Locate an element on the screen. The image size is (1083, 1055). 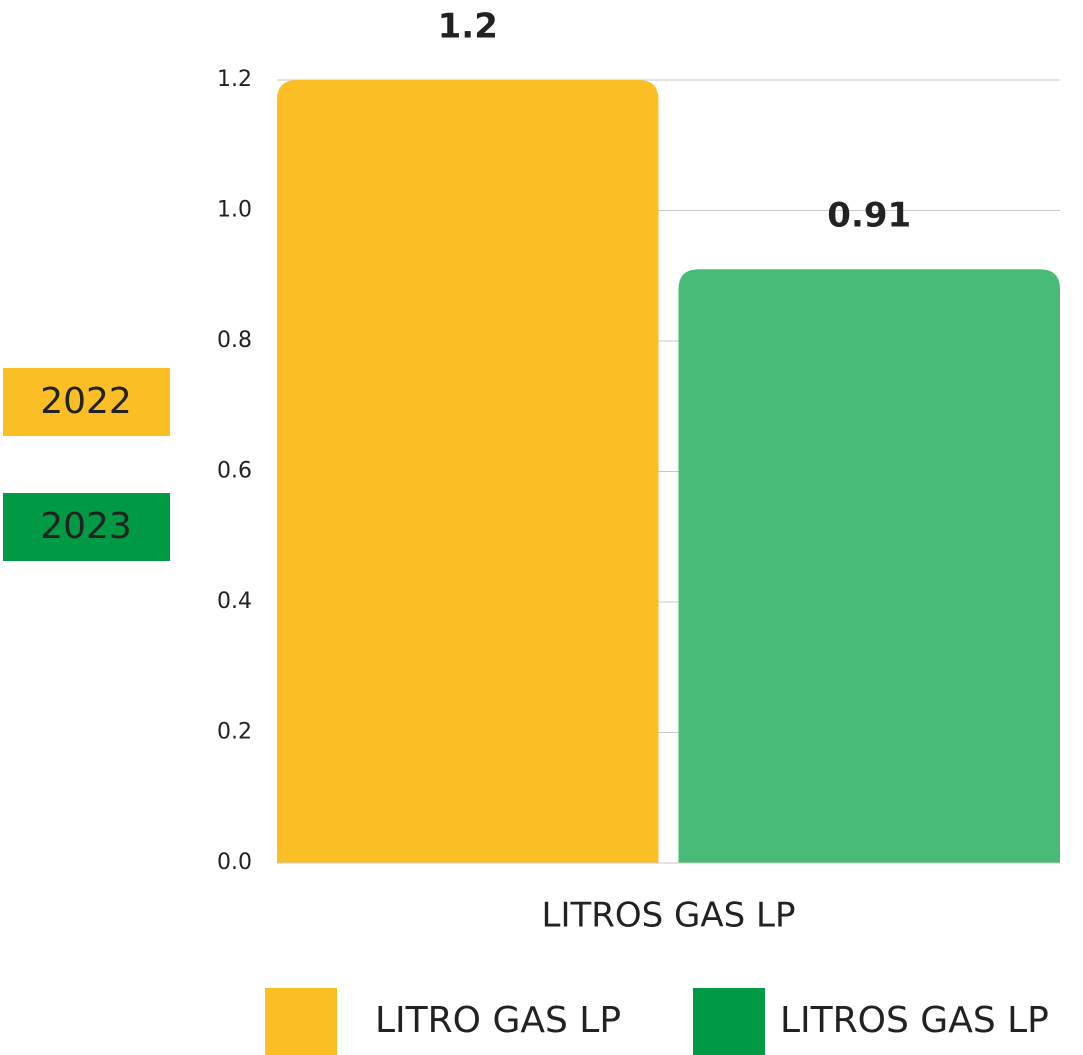
y-tick-label: 1.2 is located at coordinates (234, 79).